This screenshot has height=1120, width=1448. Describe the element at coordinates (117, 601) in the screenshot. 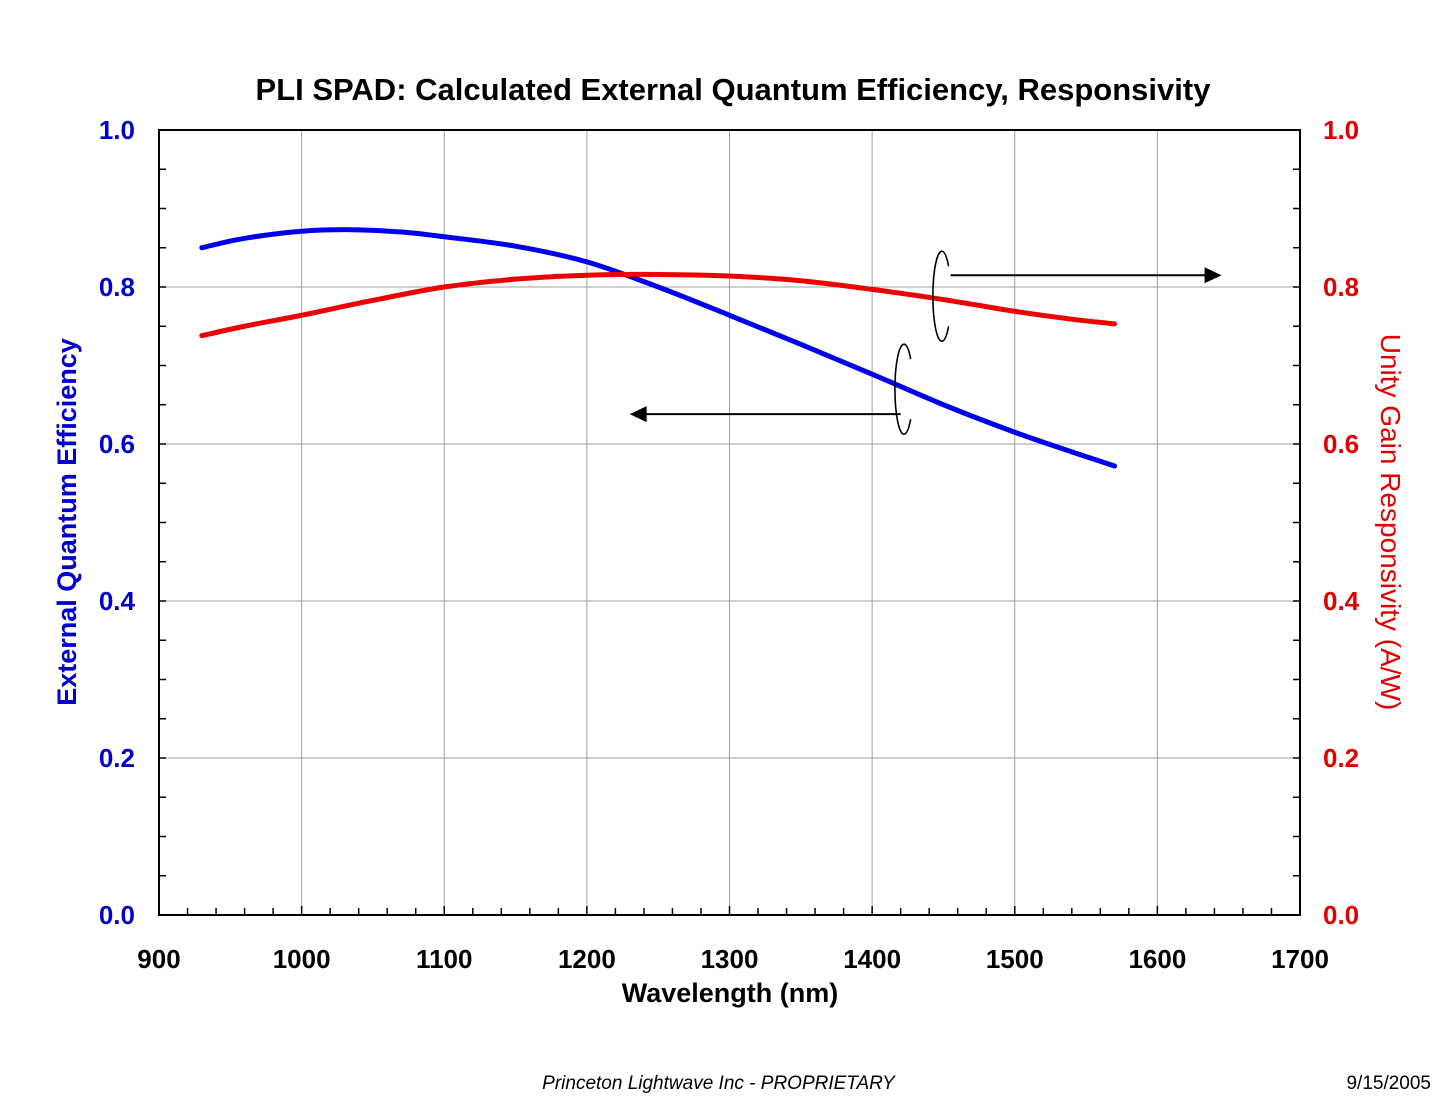

I see `y-tick-label: 0.4` at that location.